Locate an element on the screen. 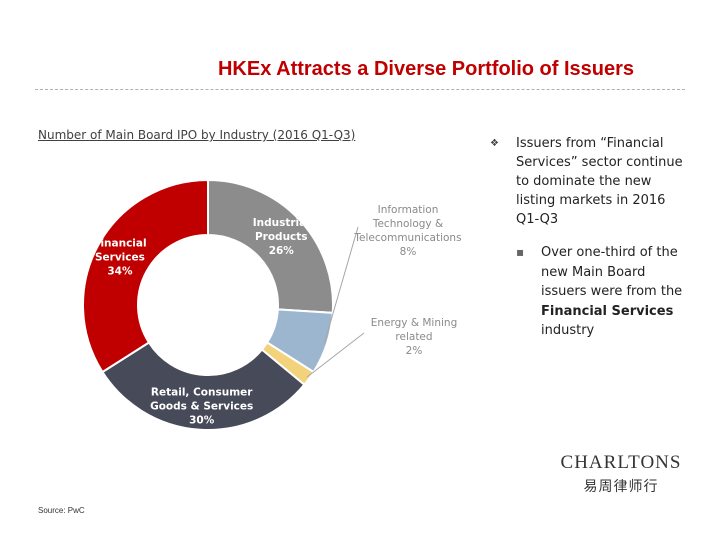 This screenshot has width=720, height=540. slice-retail-consumer is located at coordinates (203, 386).